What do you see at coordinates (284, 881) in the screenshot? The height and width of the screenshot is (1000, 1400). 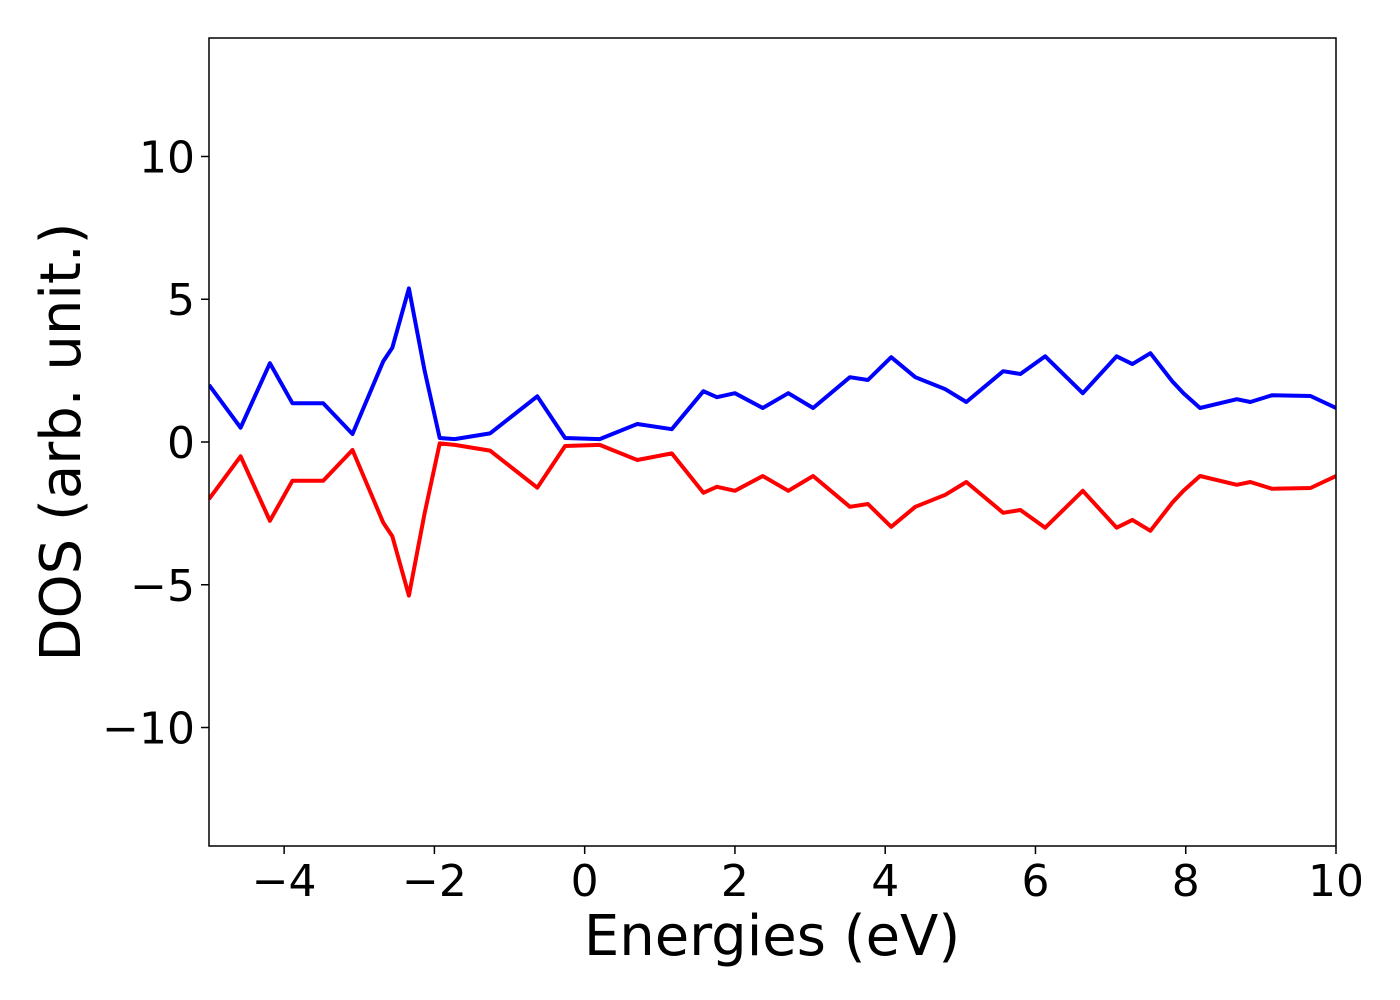 I see `x-tick-label: −4` at bounding box center [284, 881].